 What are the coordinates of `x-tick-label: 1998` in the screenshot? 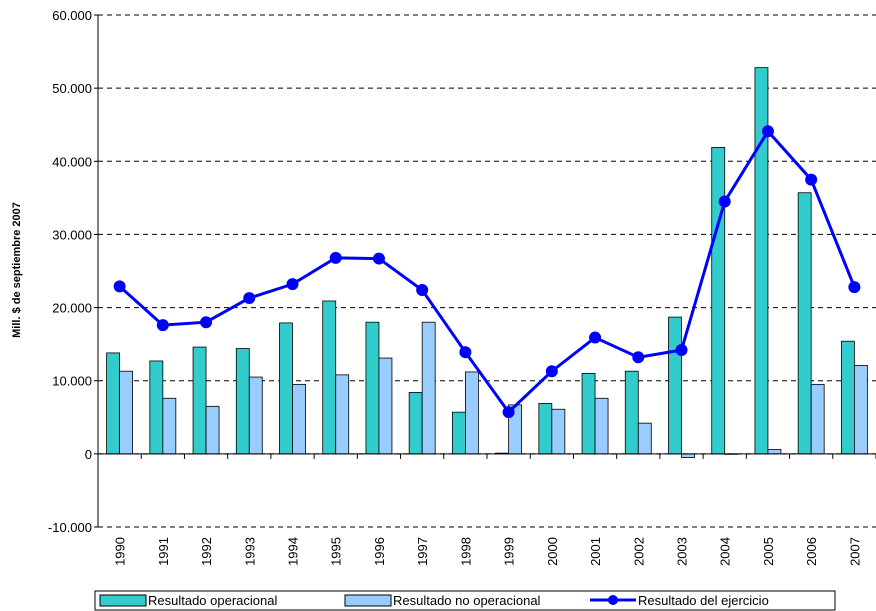 It's located at (465, 551).